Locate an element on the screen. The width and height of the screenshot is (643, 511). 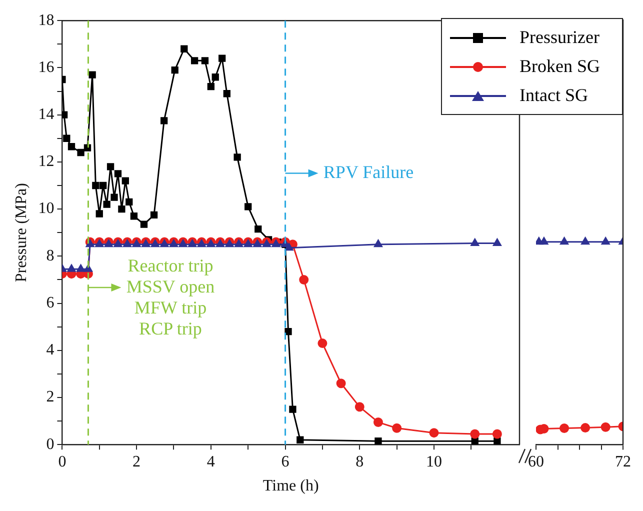
y-tick-label: 2 is located at coordinates (50, 397).